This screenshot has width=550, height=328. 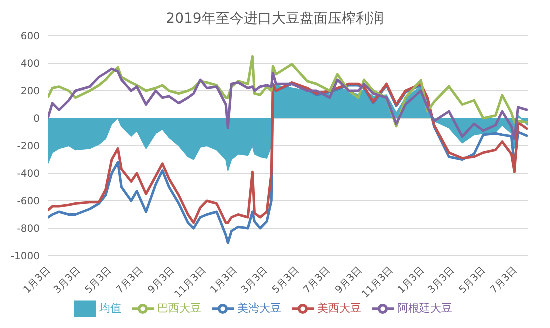 I want to click on y-tick-label: -600, so click(x=28, y=202).